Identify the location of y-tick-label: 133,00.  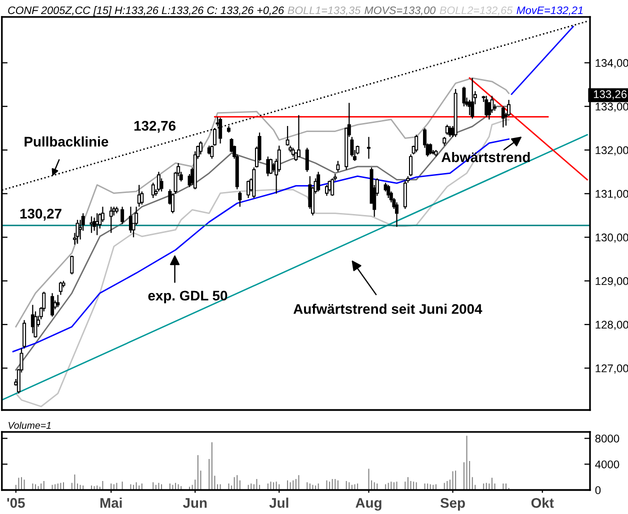
(612, 107).